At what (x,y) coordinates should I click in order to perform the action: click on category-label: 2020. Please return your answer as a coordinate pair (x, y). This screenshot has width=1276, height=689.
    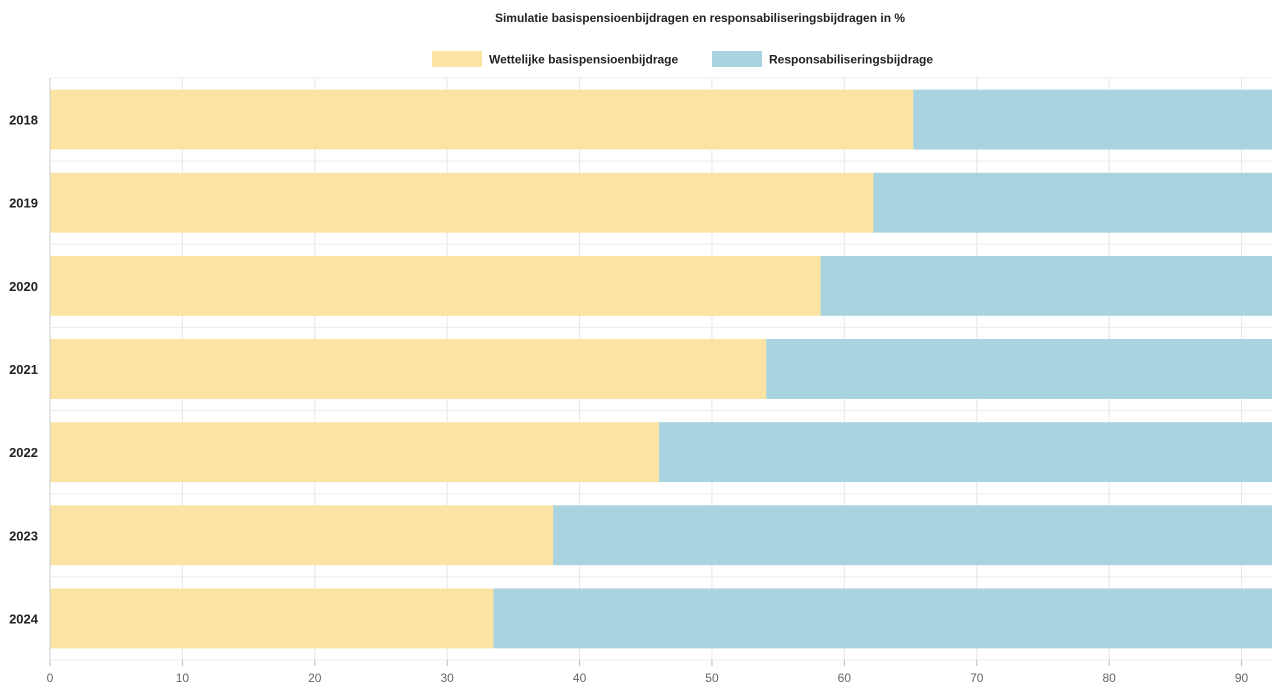
    Looking at the image, I should click on (23, 286).